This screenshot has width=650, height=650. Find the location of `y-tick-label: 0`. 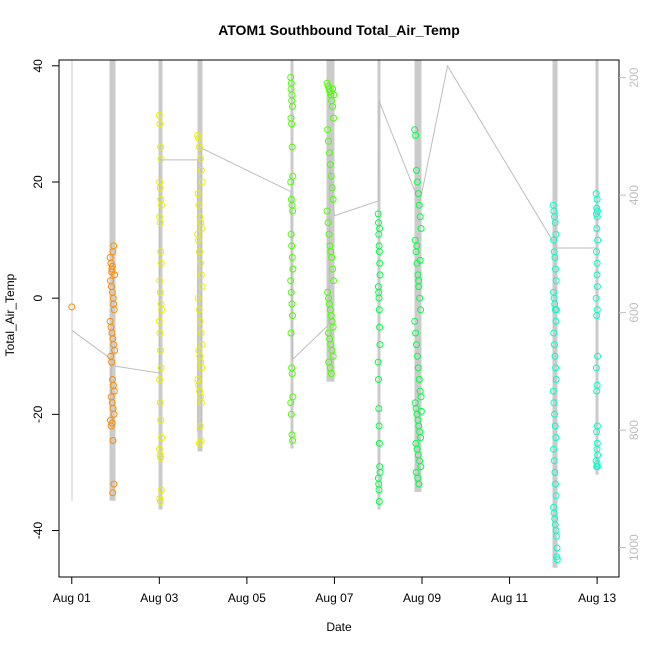

y-tick-label: 0 is located at coordinates (38, 298).